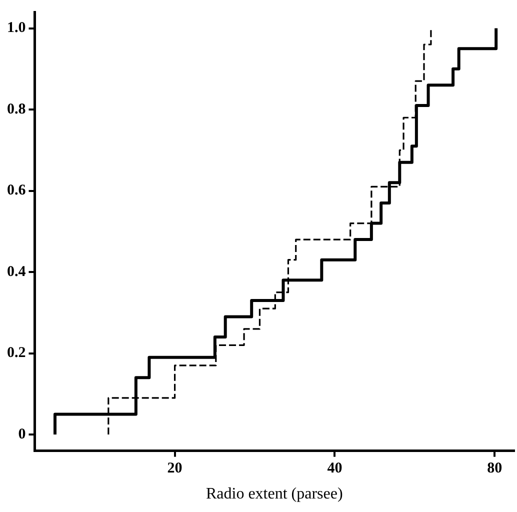 This screenshot has width=517, height=512. What do you see at coordinates (174, 468) in the screenshot?
I see `x-tick-label: 20` at bounding box center [174, 468].